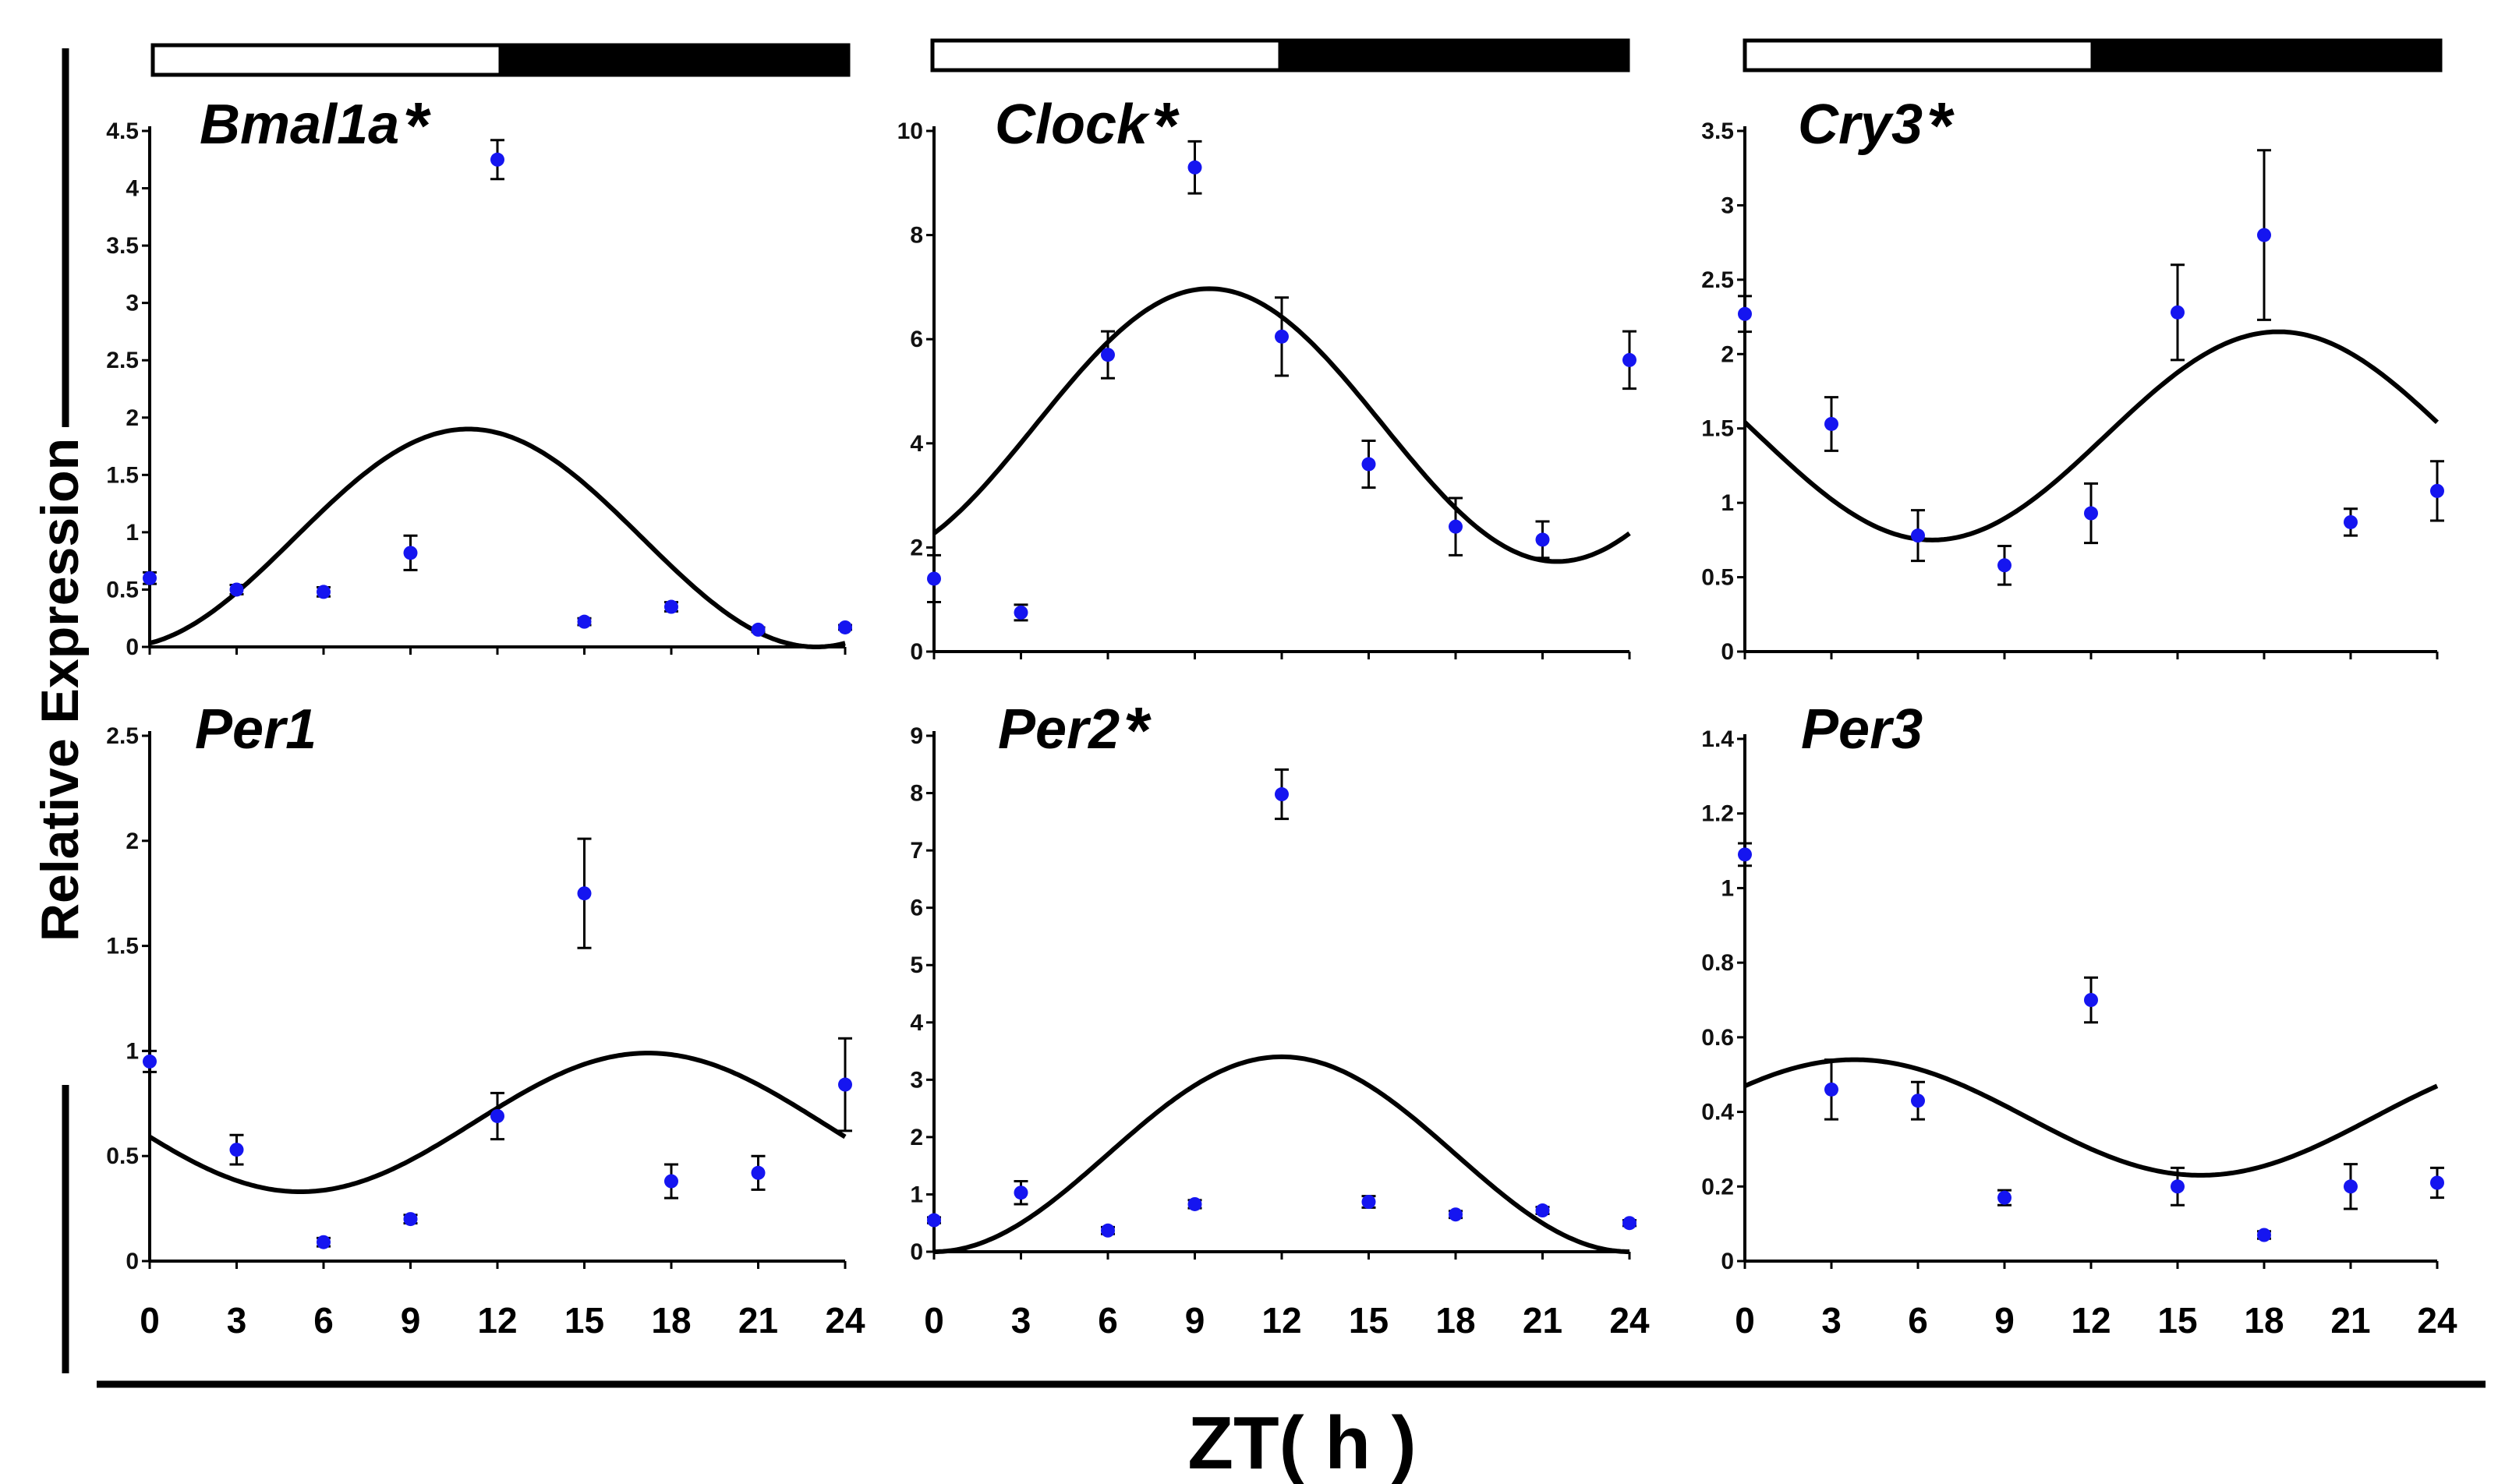  I want to click on y-axis-label: Relative Expression, so click(60, 690).